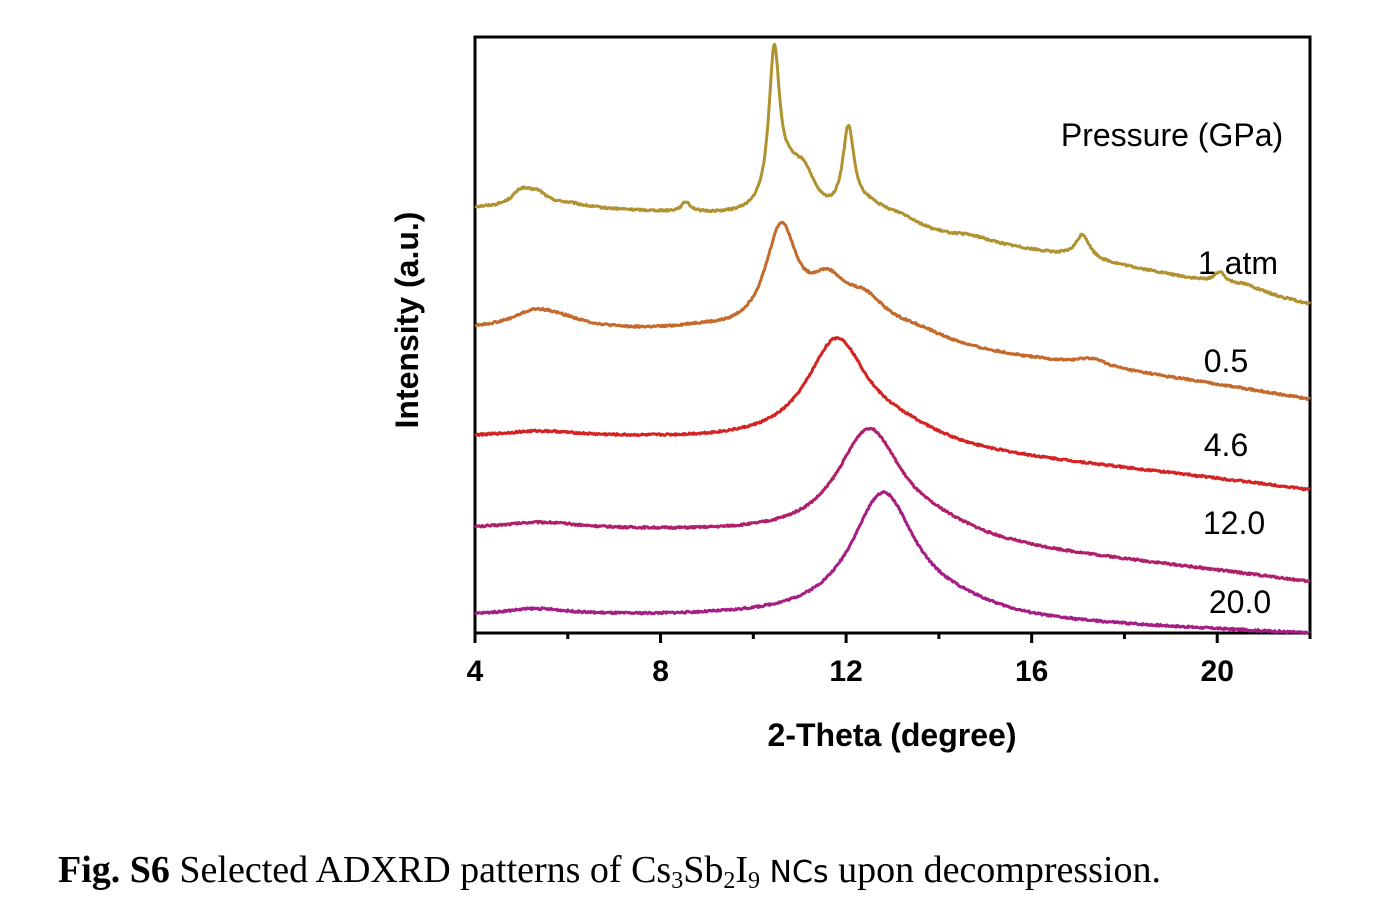 This screenshot has height=917, width=1382. I want to click on series-label-2: 4.6, so click(1226, 445).